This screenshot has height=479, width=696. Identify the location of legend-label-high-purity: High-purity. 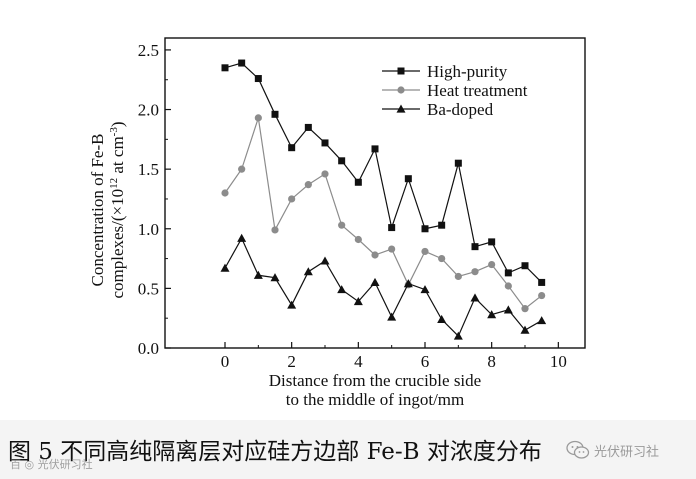
(467, 71).